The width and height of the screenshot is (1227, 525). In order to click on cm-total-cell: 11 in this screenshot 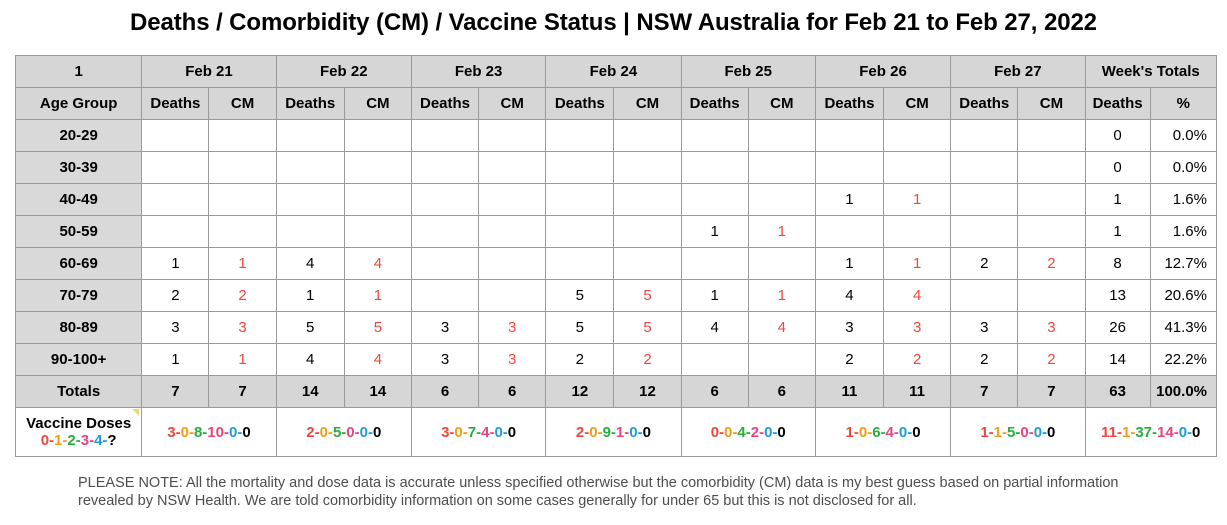, I will do `click(917, 391)`.